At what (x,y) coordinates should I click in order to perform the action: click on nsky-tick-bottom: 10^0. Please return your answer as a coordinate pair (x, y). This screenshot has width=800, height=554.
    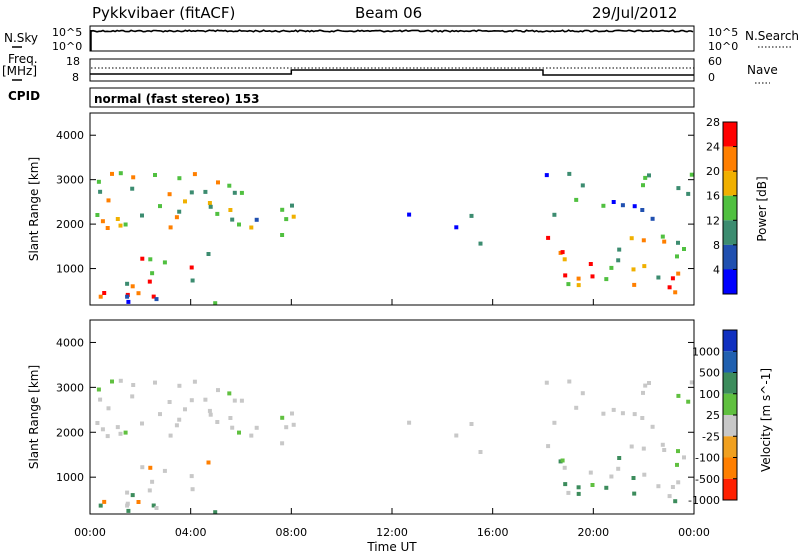
    Looking at the image, I should click on (67, 46).